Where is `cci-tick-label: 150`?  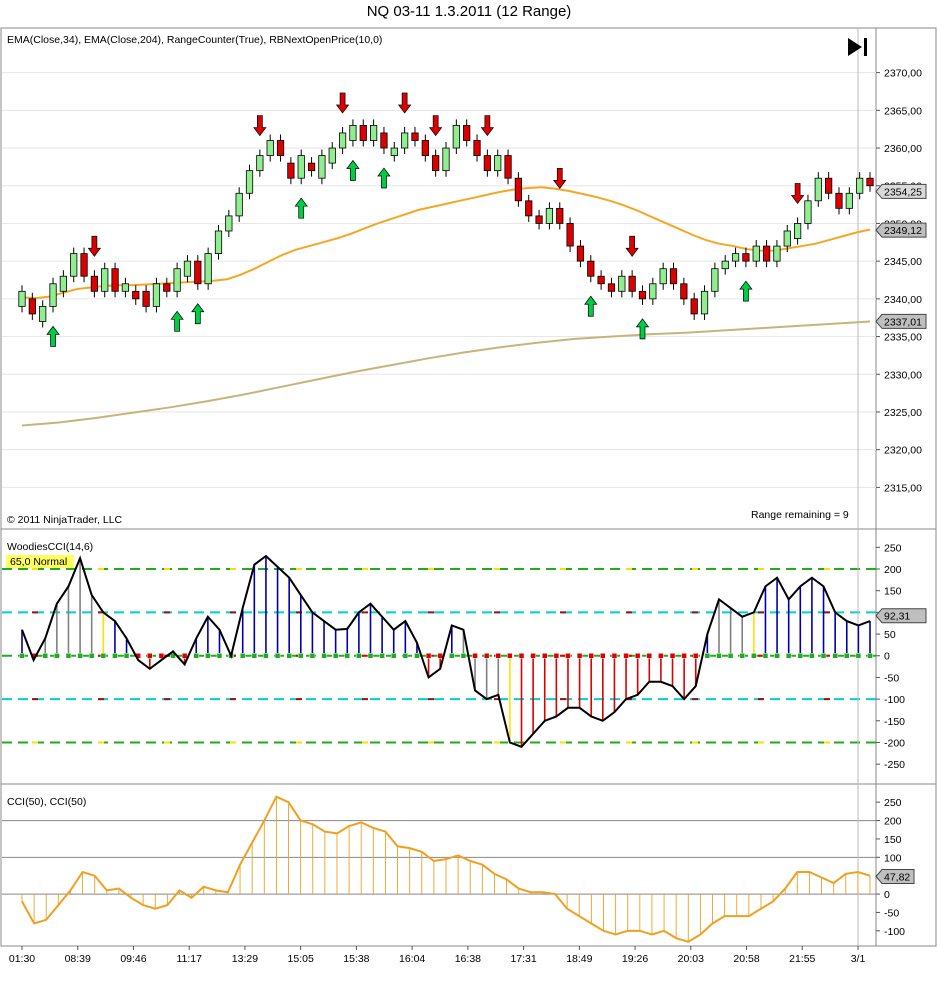
cci-tick-label: 150 is located at coordinates (893, 840).